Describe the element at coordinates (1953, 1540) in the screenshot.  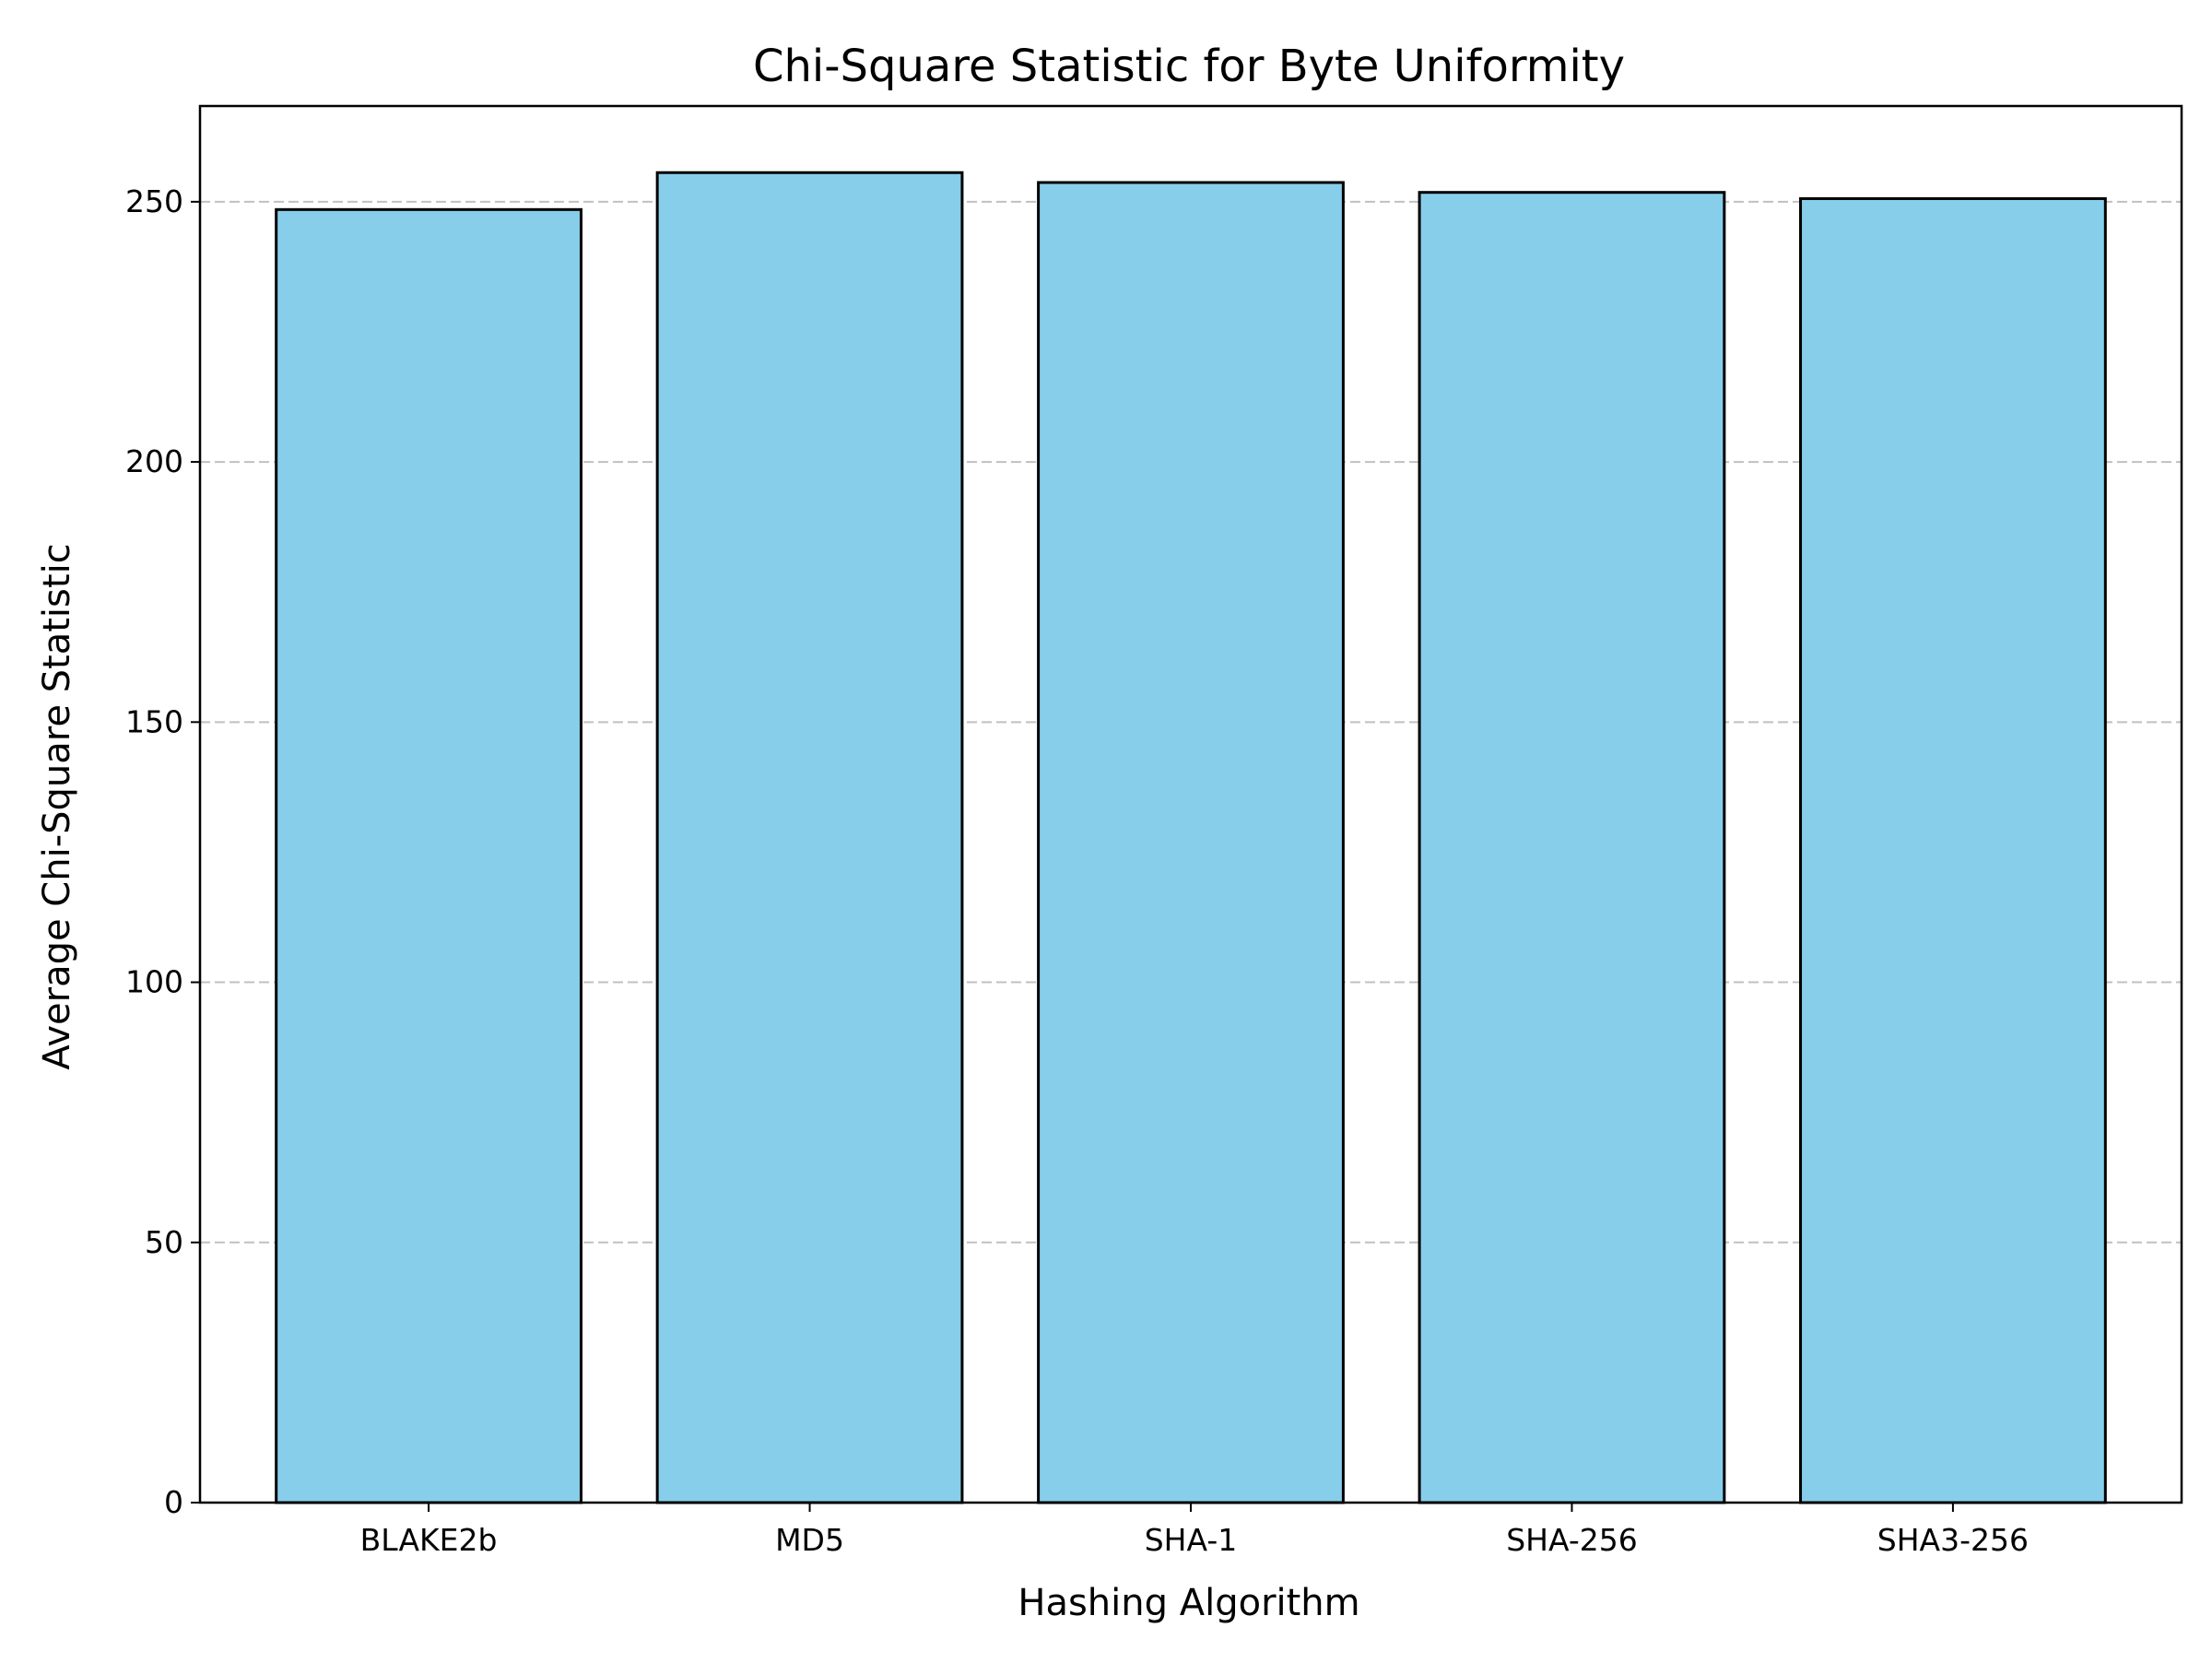
I see `x-tick-label: SHA3-256` at that location.